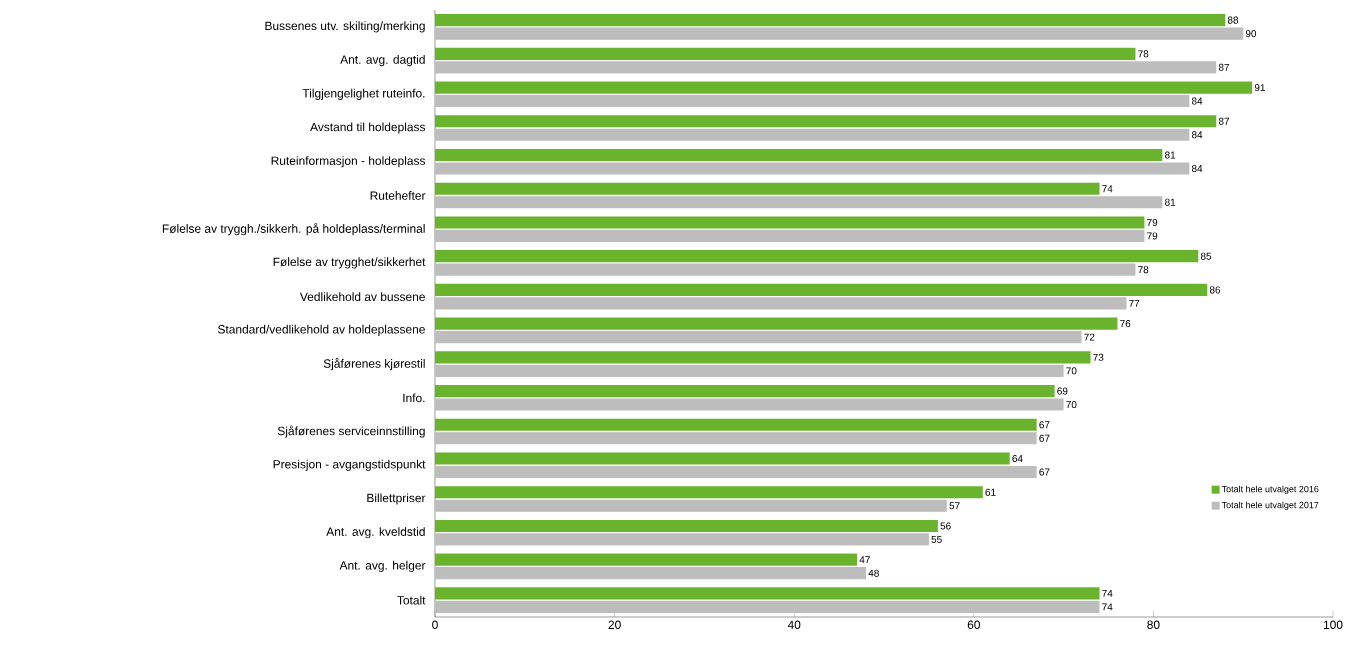 The height and width of the screenshot is (653, 1363). I want to click on x-tick-label: 100, so click(1333, 624).